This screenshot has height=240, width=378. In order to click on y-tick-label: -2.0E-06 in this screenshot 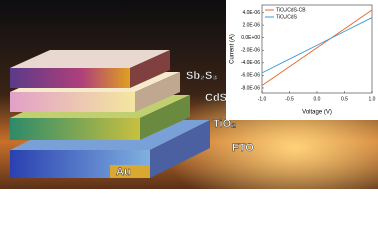, I will do `click(250, 51)`.